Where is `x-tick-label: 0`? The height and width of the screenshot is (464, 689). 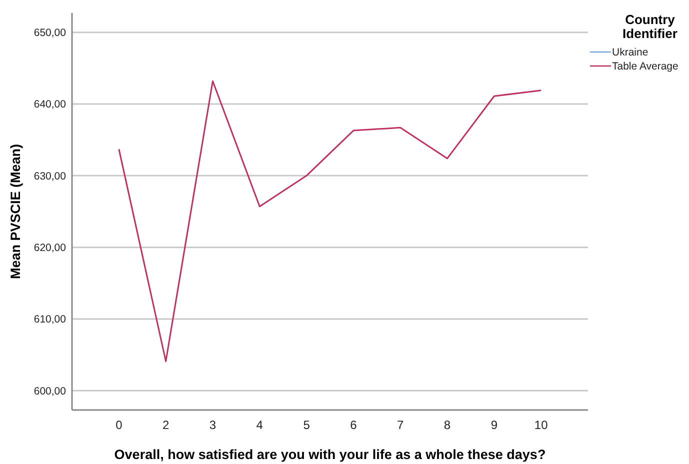 x-tick-label: 0 is located at coordinates (119, 425).